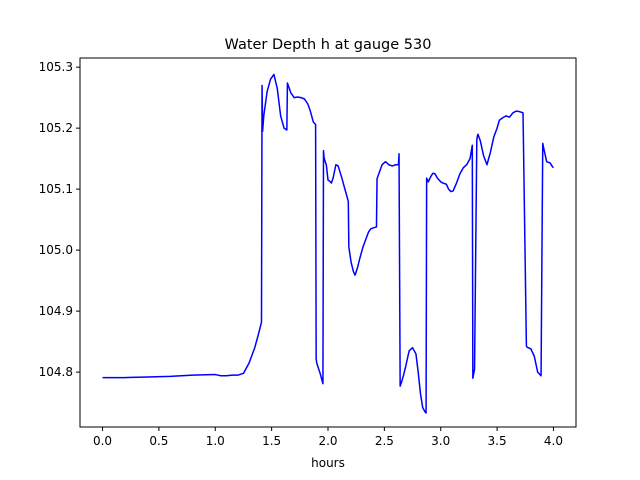  Describe the element at coordinates (215, 441) in the screenshot. I see `x-tick-label: 1.0` at that location.